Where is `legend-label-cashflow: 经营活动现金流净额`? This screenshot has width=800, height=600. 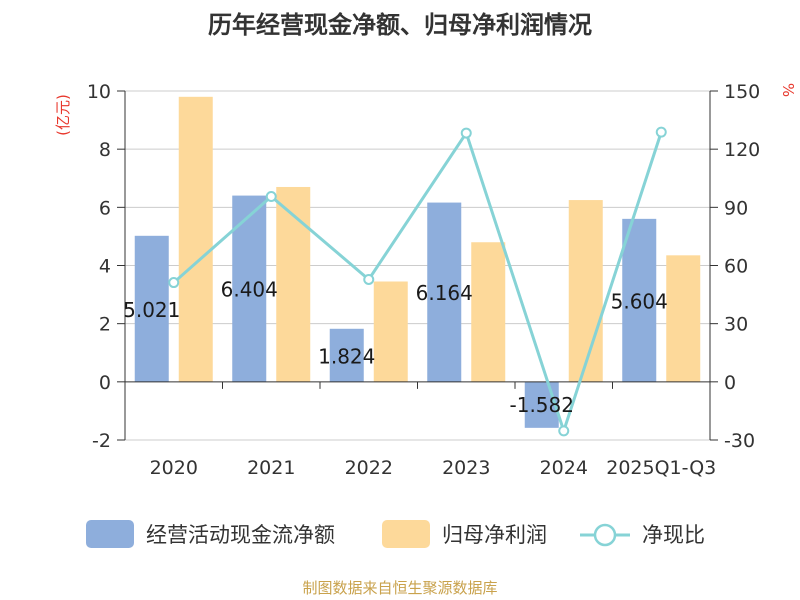
legend-label-cashflow: 经营活动现金流净额 is located at coordinates (240, 535).